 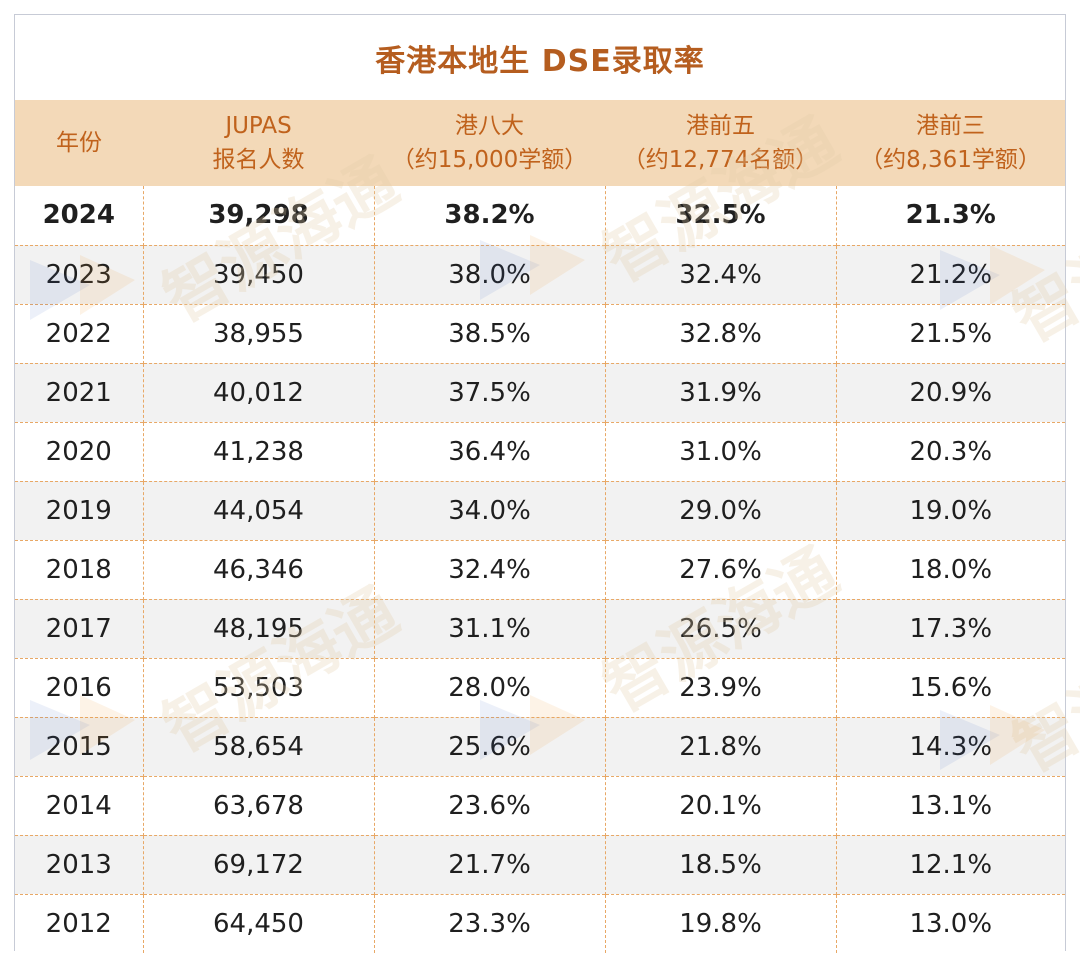 What do you see at coordinates (720, 392) in the screenshot?
I see `cell-top5: 31.9%` at bounding box center [720, 392].